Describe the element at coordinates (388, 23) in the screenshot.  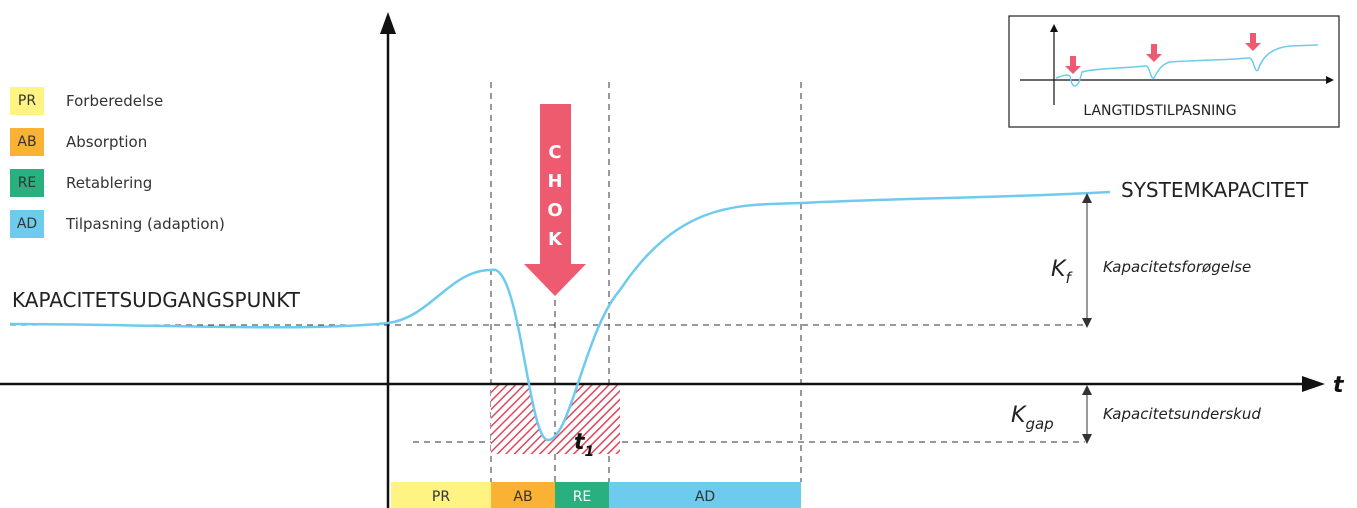
I see `y-axis-arrow-icon` at that location.